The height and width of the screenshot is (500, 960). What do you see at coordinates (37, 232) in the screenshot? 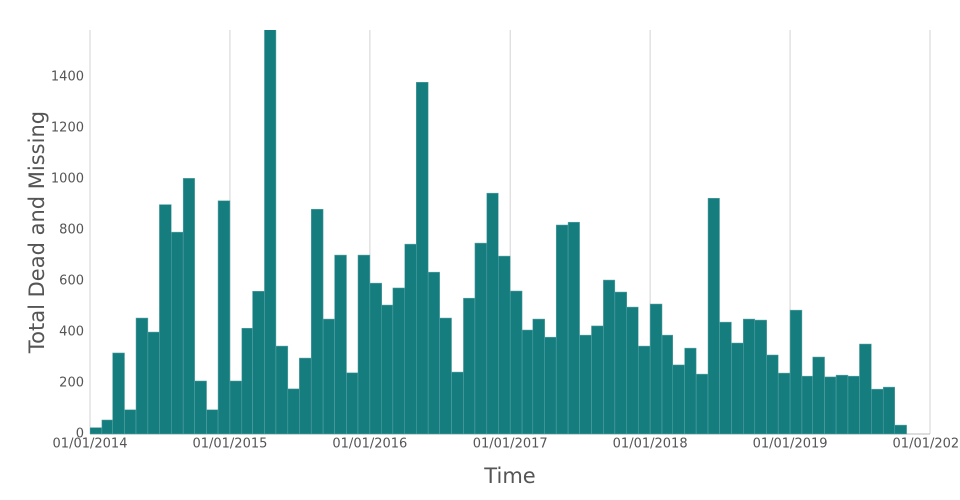
I see `y-axis-title: Total Dead and Missing` at bounding box center [37, 232].